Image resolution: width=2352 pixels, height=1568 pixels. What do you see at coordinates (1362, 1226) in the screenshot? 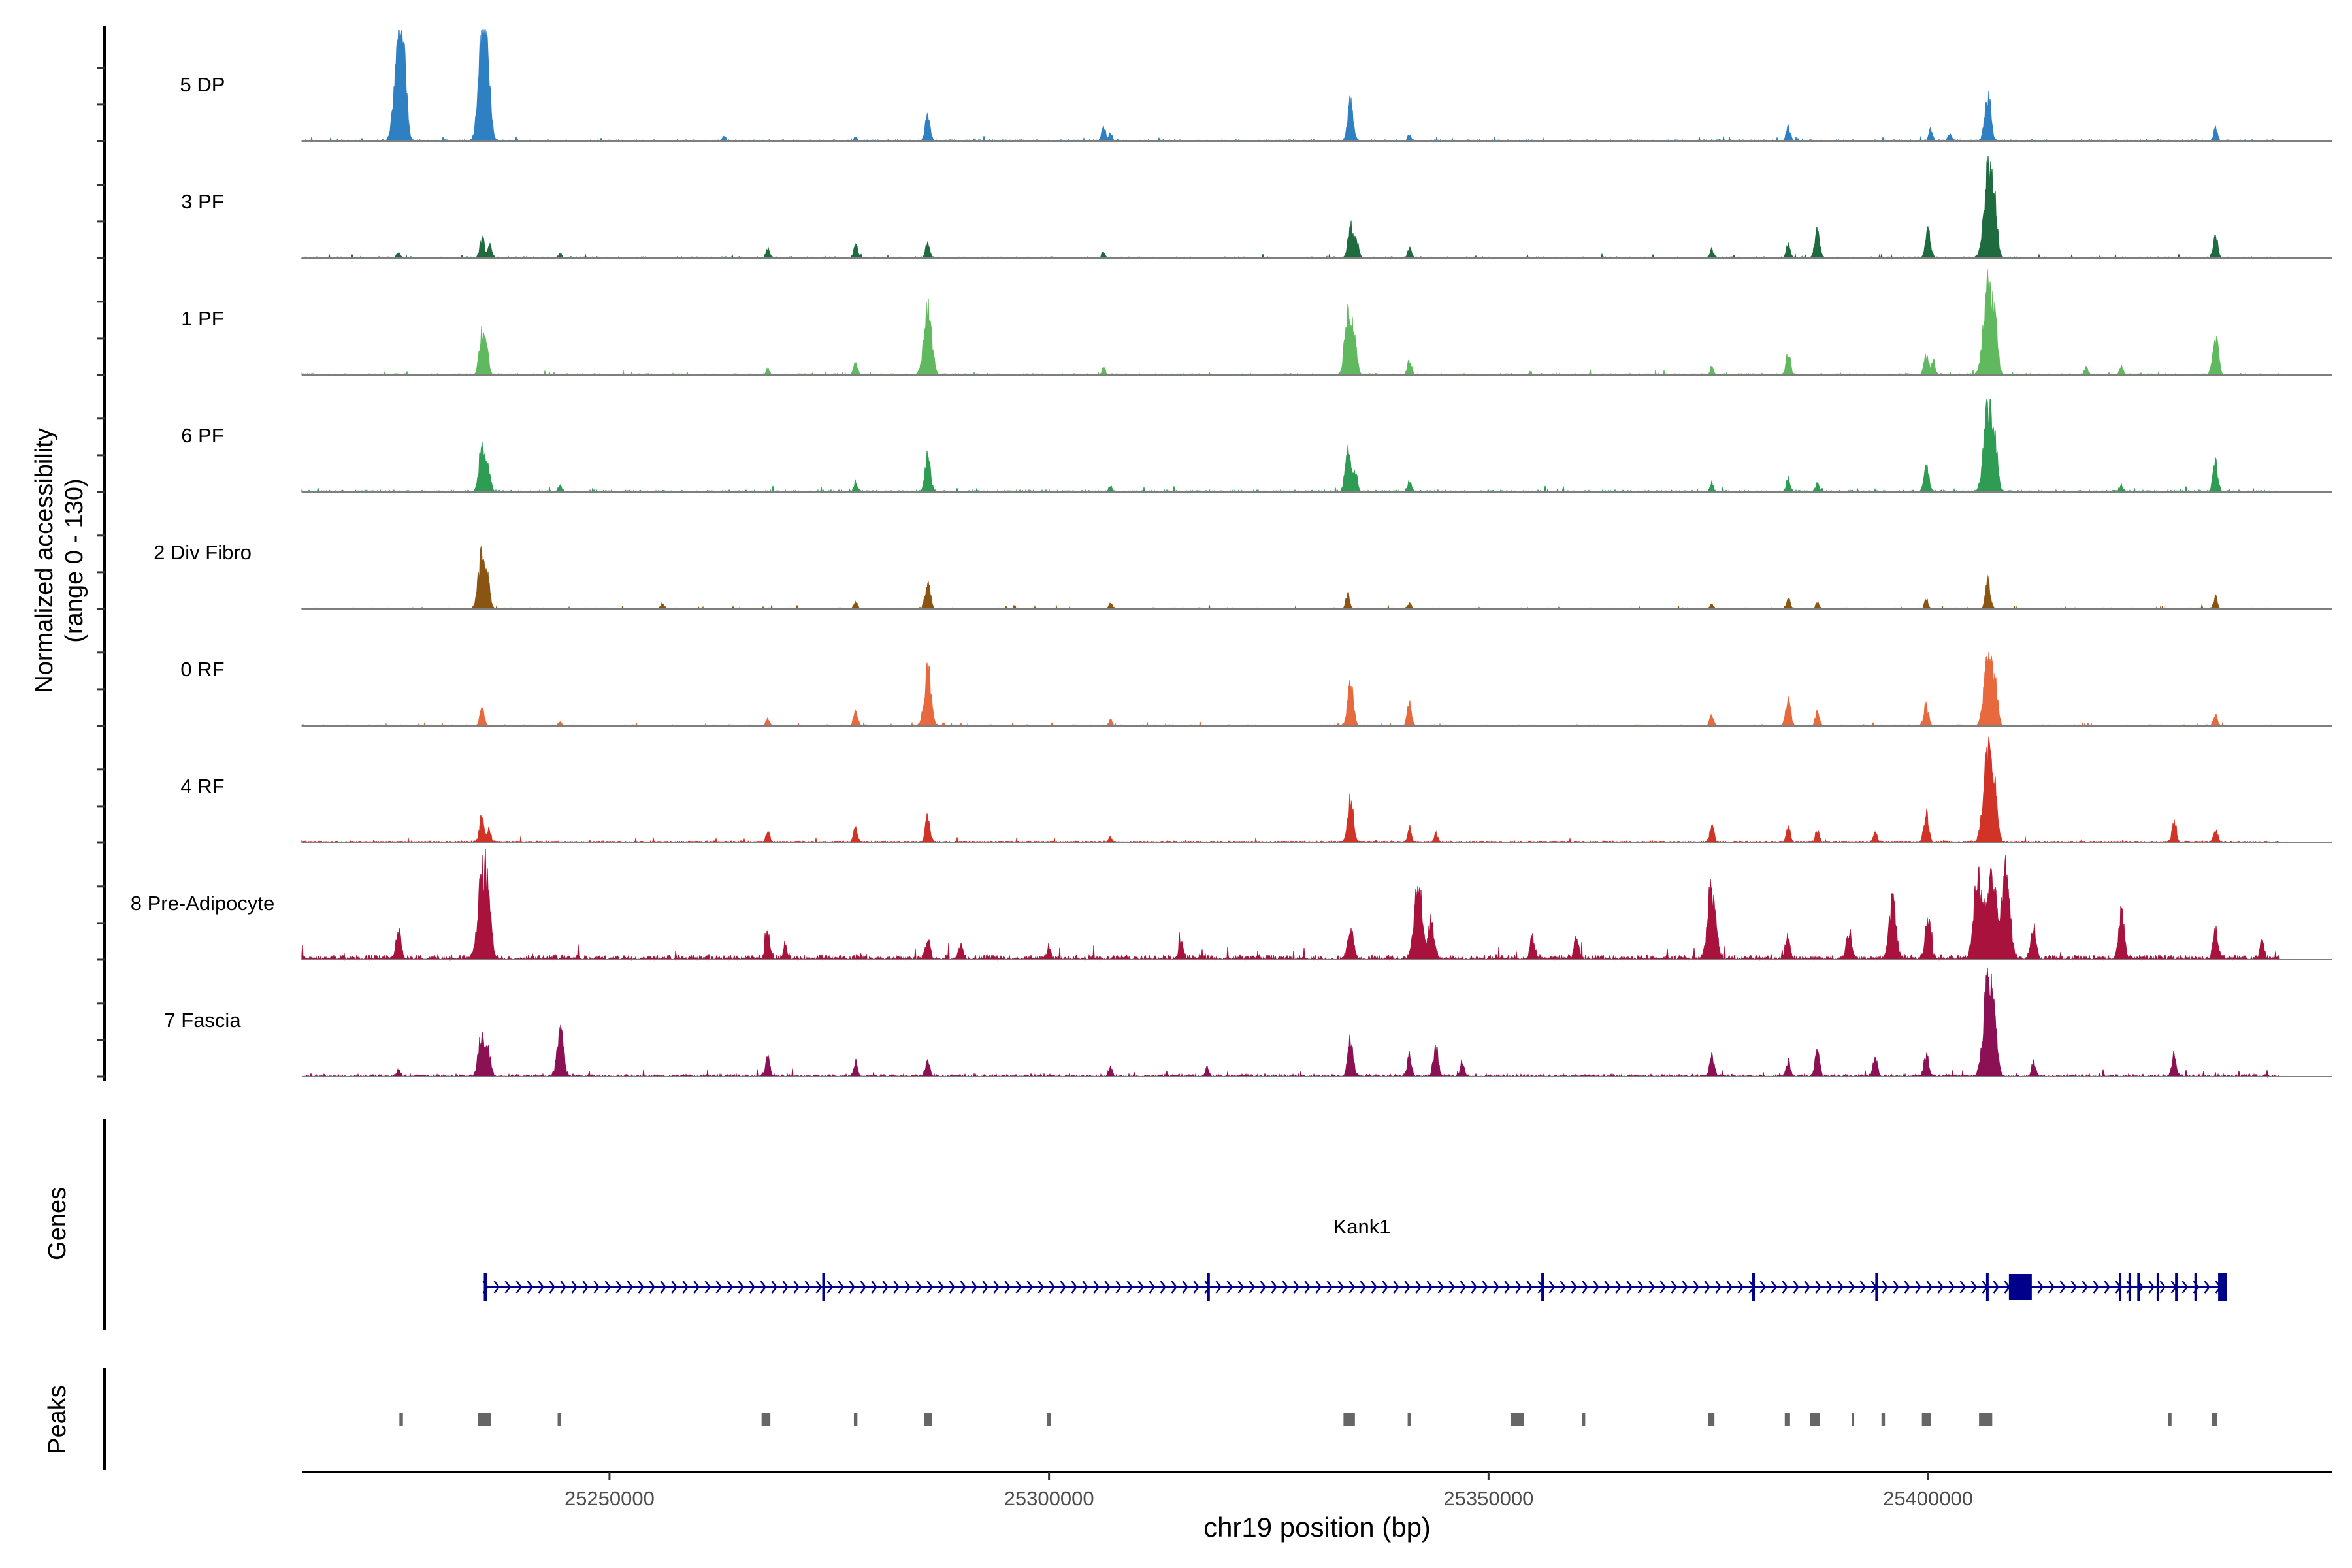
I see `gene-name-label: Kank1` at bounding box center [1362, 1226].